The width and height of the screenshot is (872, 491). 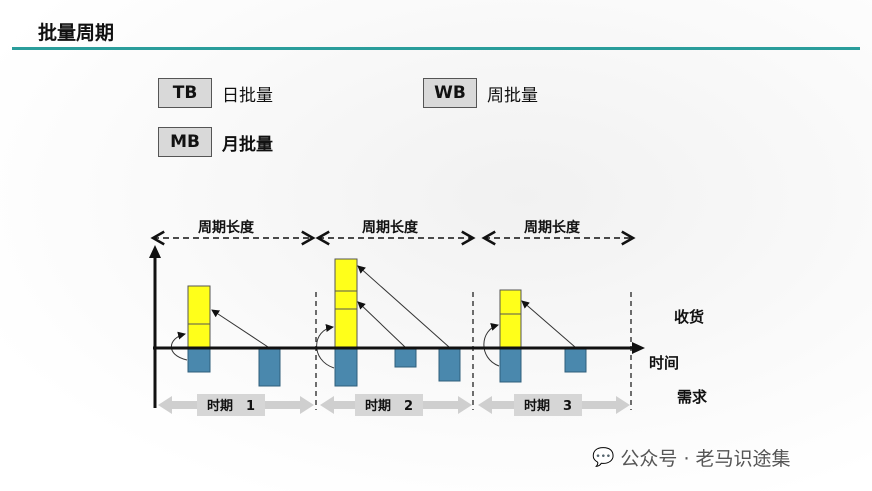 I want to click on legend-label: 周批量, so click(x=512, y=95).